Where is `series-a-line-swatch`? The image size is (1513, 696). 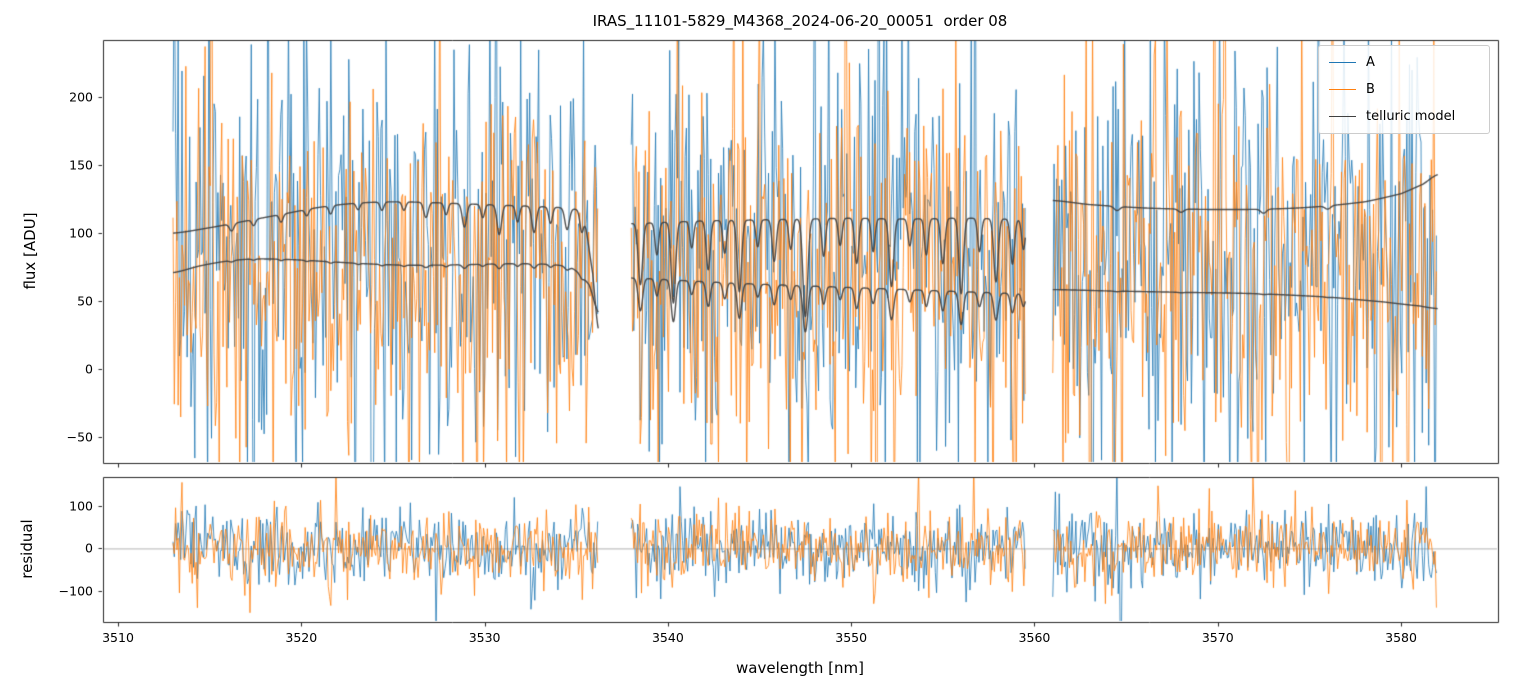 series-a-line-swatch is located at coordinates (1342, 62).